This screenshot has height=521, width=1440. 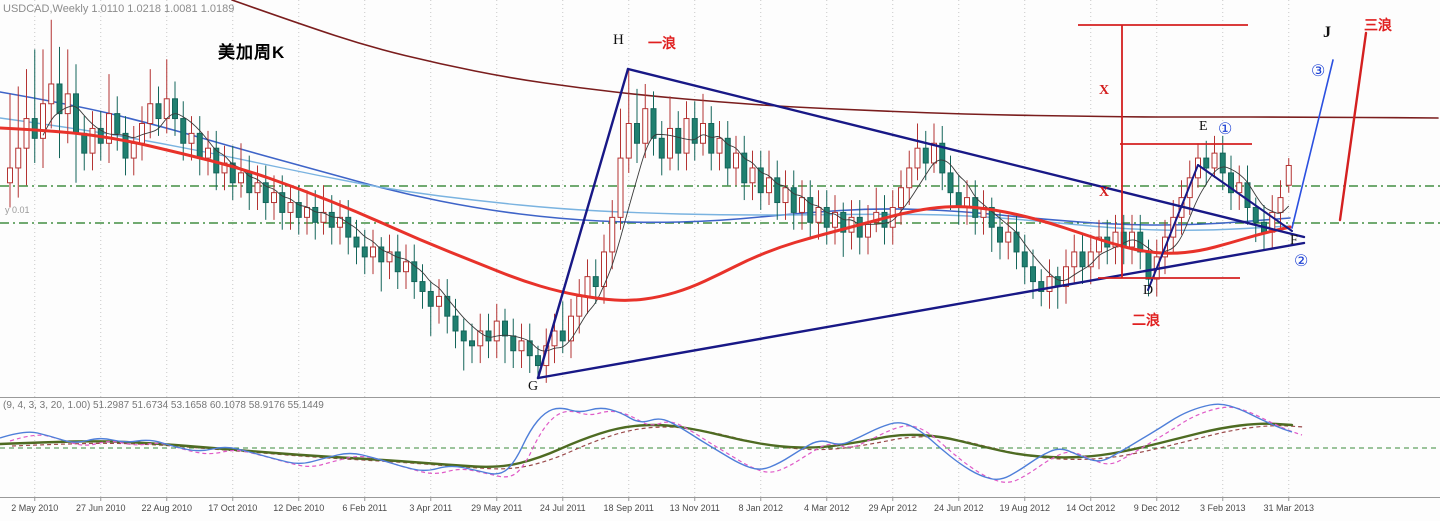 I want to click on line-wave3, so click(x=1353, y=126).